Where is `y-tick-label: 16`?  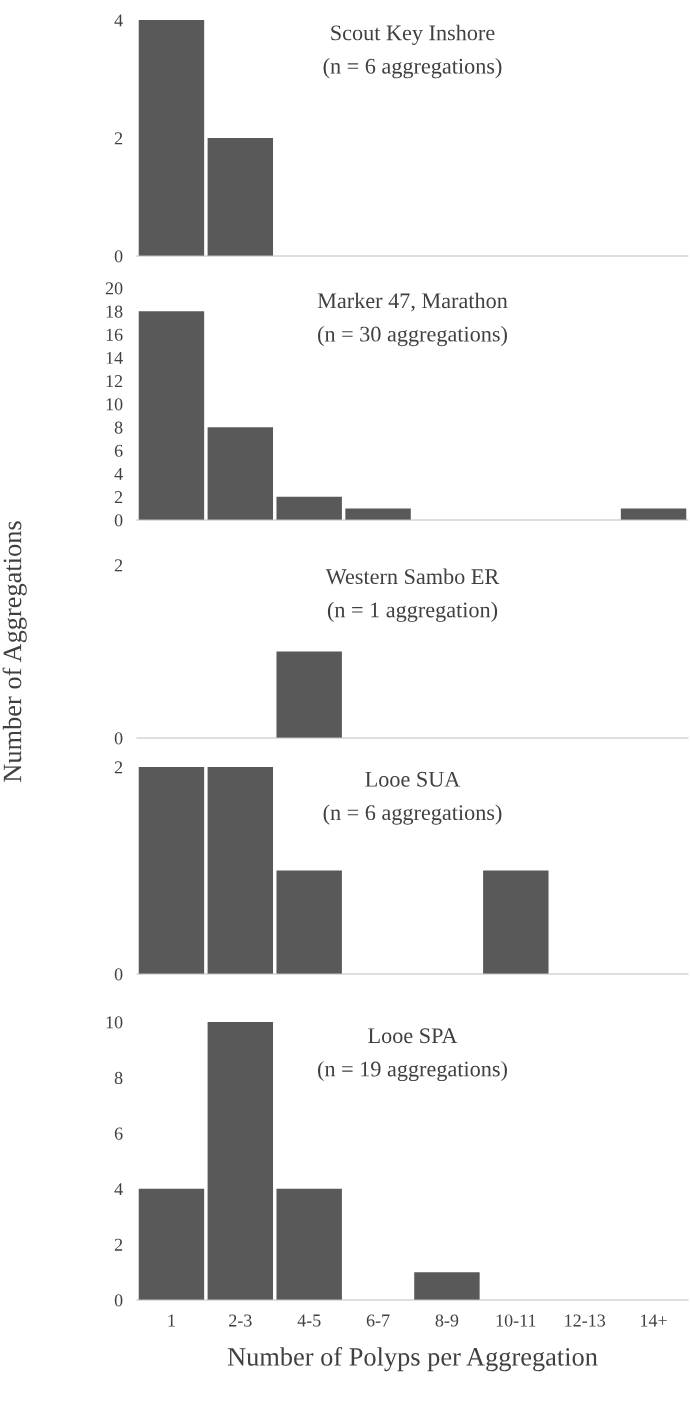
y-tick-label: 16 is located at coordinates (114, 334).